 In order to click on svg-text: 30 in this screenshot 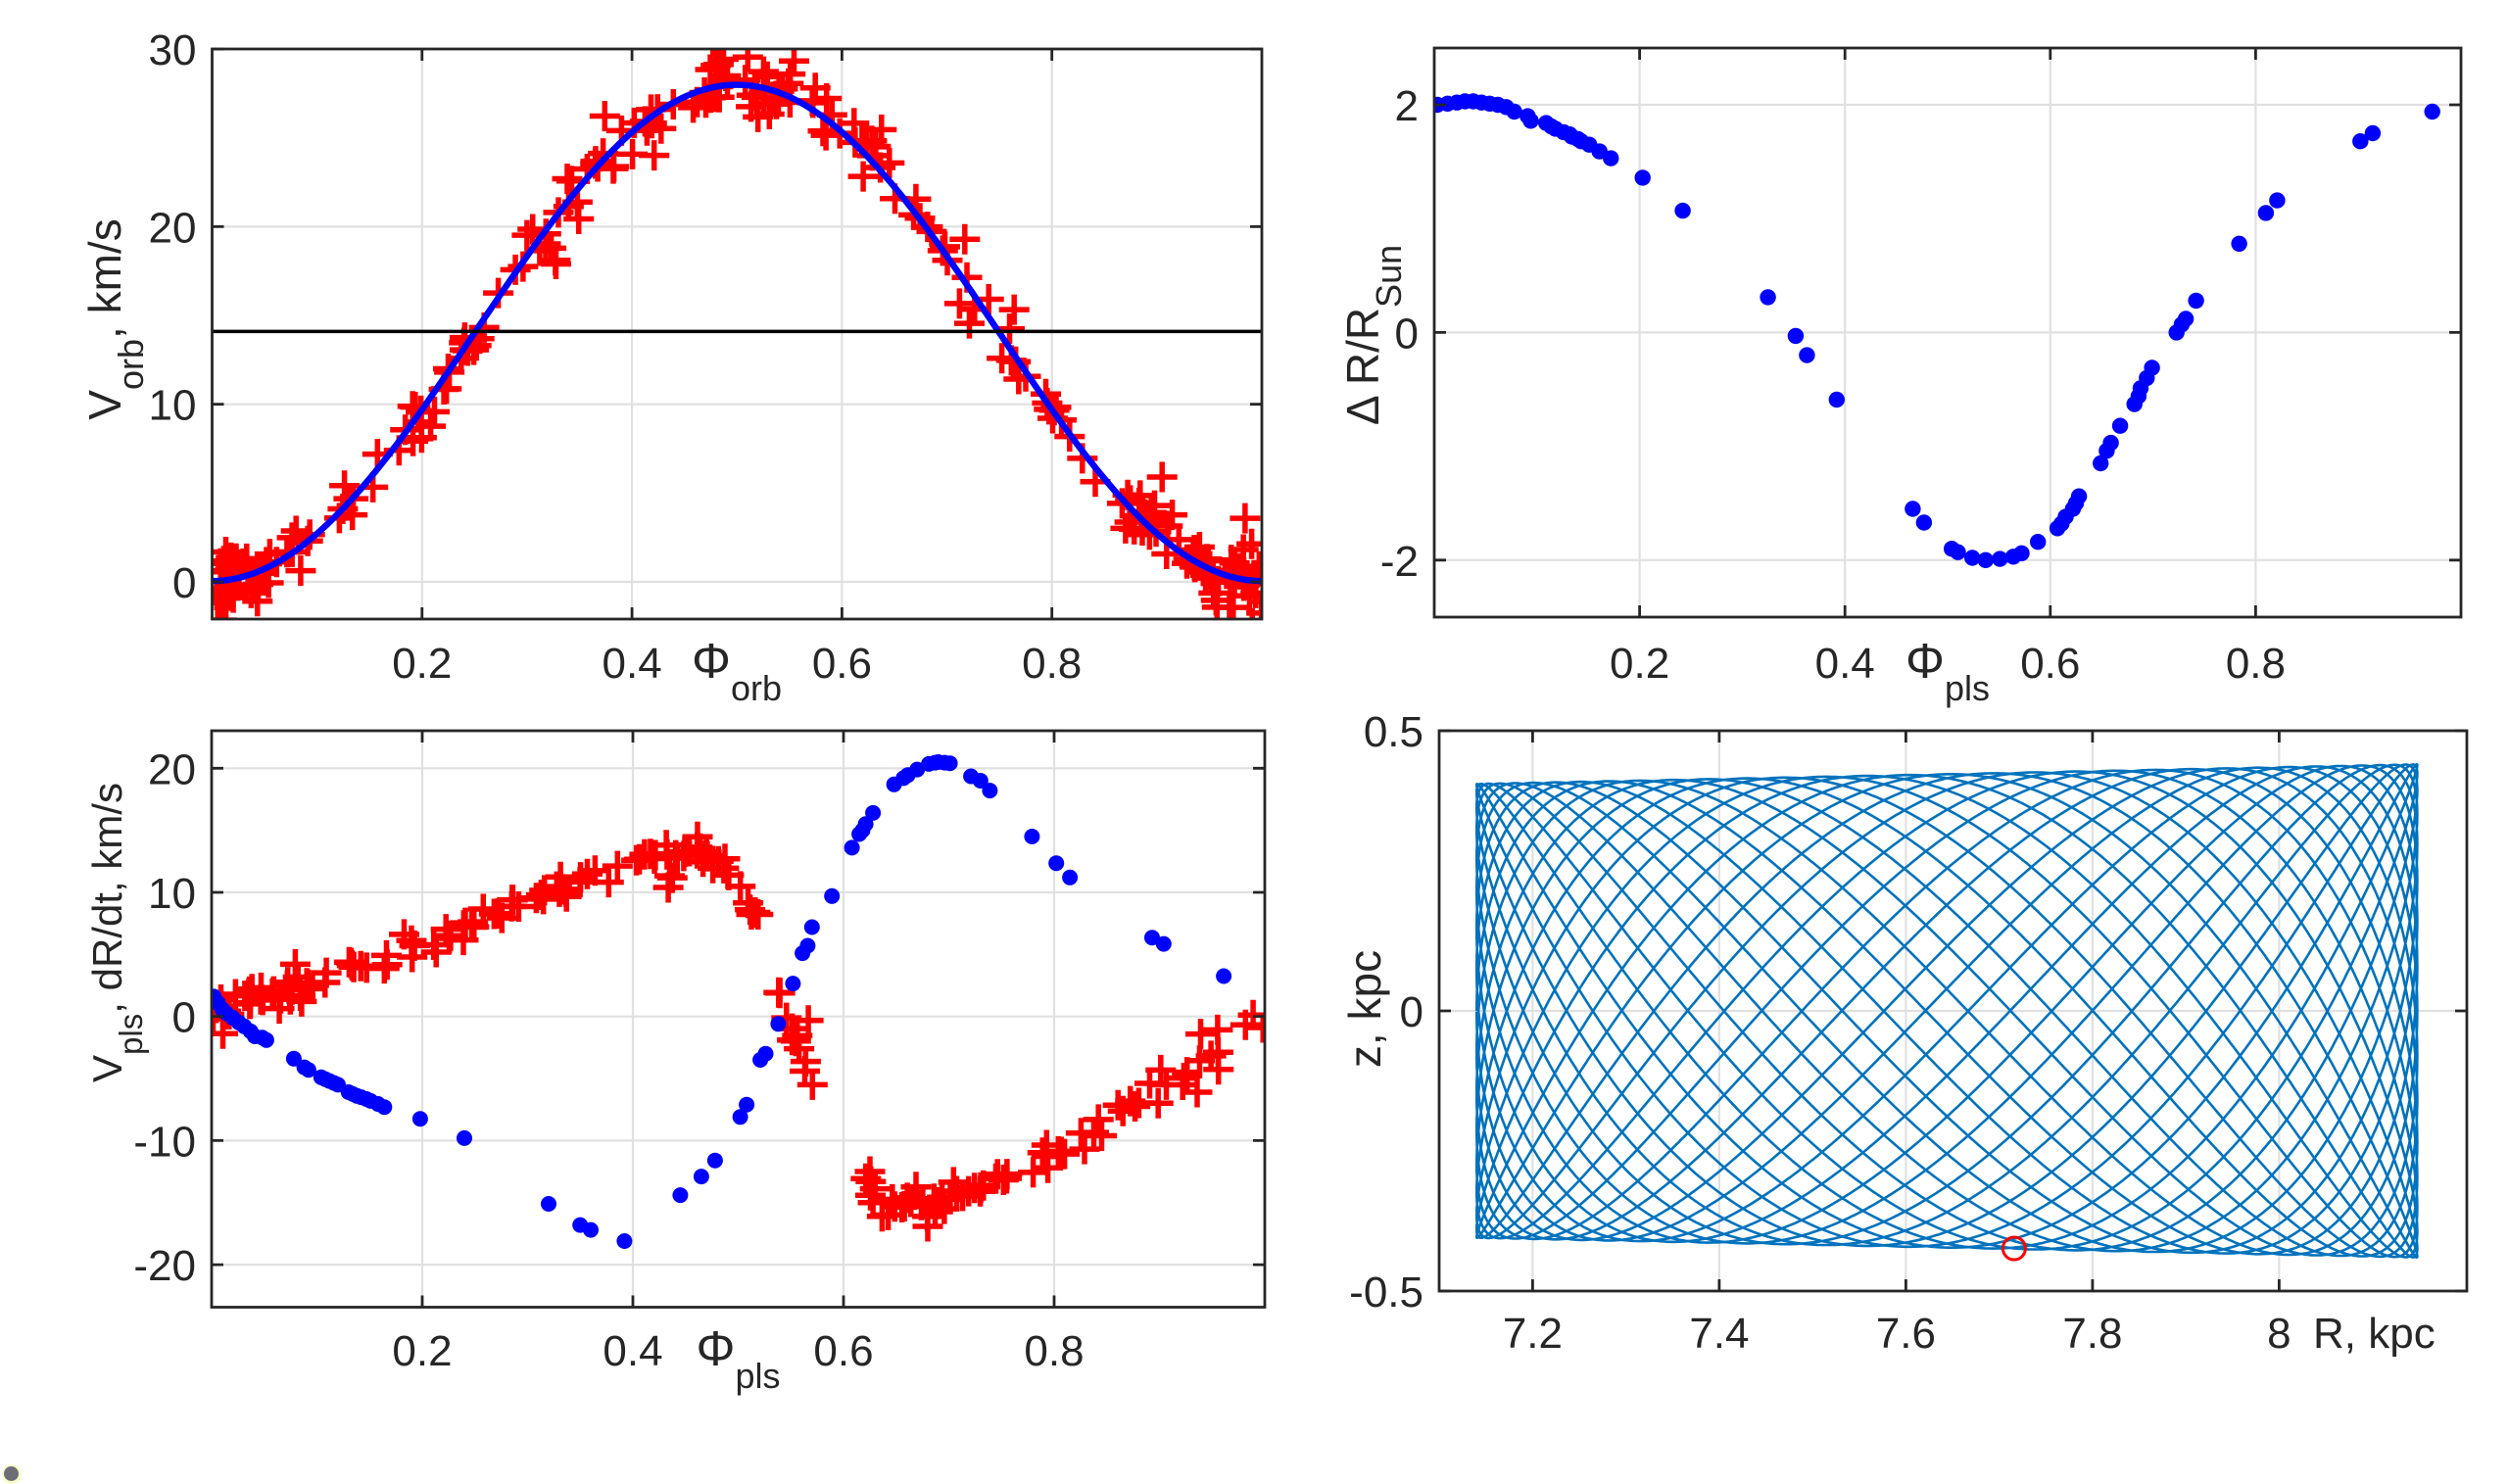, I will do `click(173, 50)`.